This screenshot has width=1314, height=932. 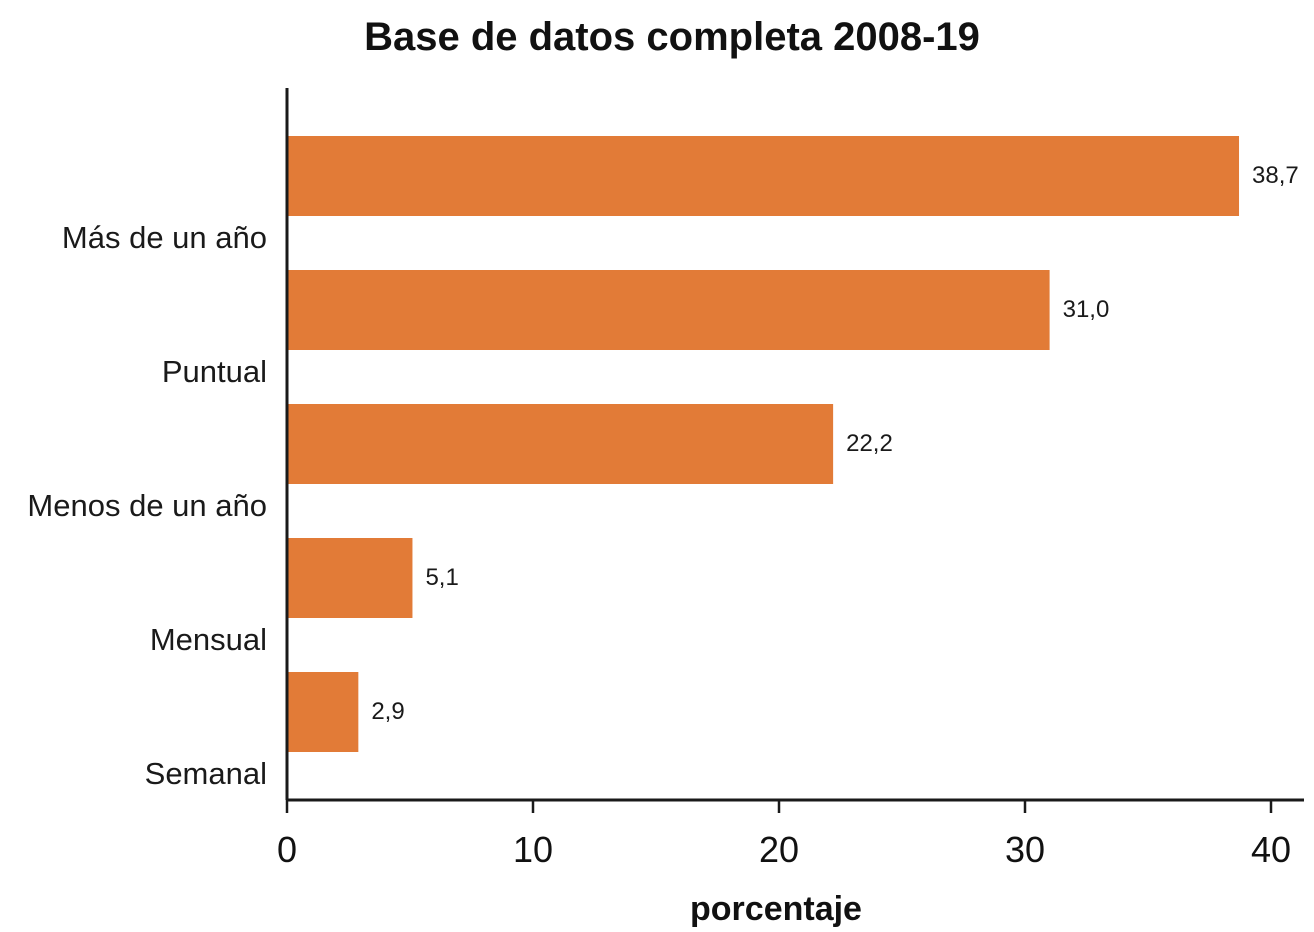 What do you see at coordinates (441, 577) in the screenshot?
I see `value-label: 5,1` at bounding box center [441, 577].